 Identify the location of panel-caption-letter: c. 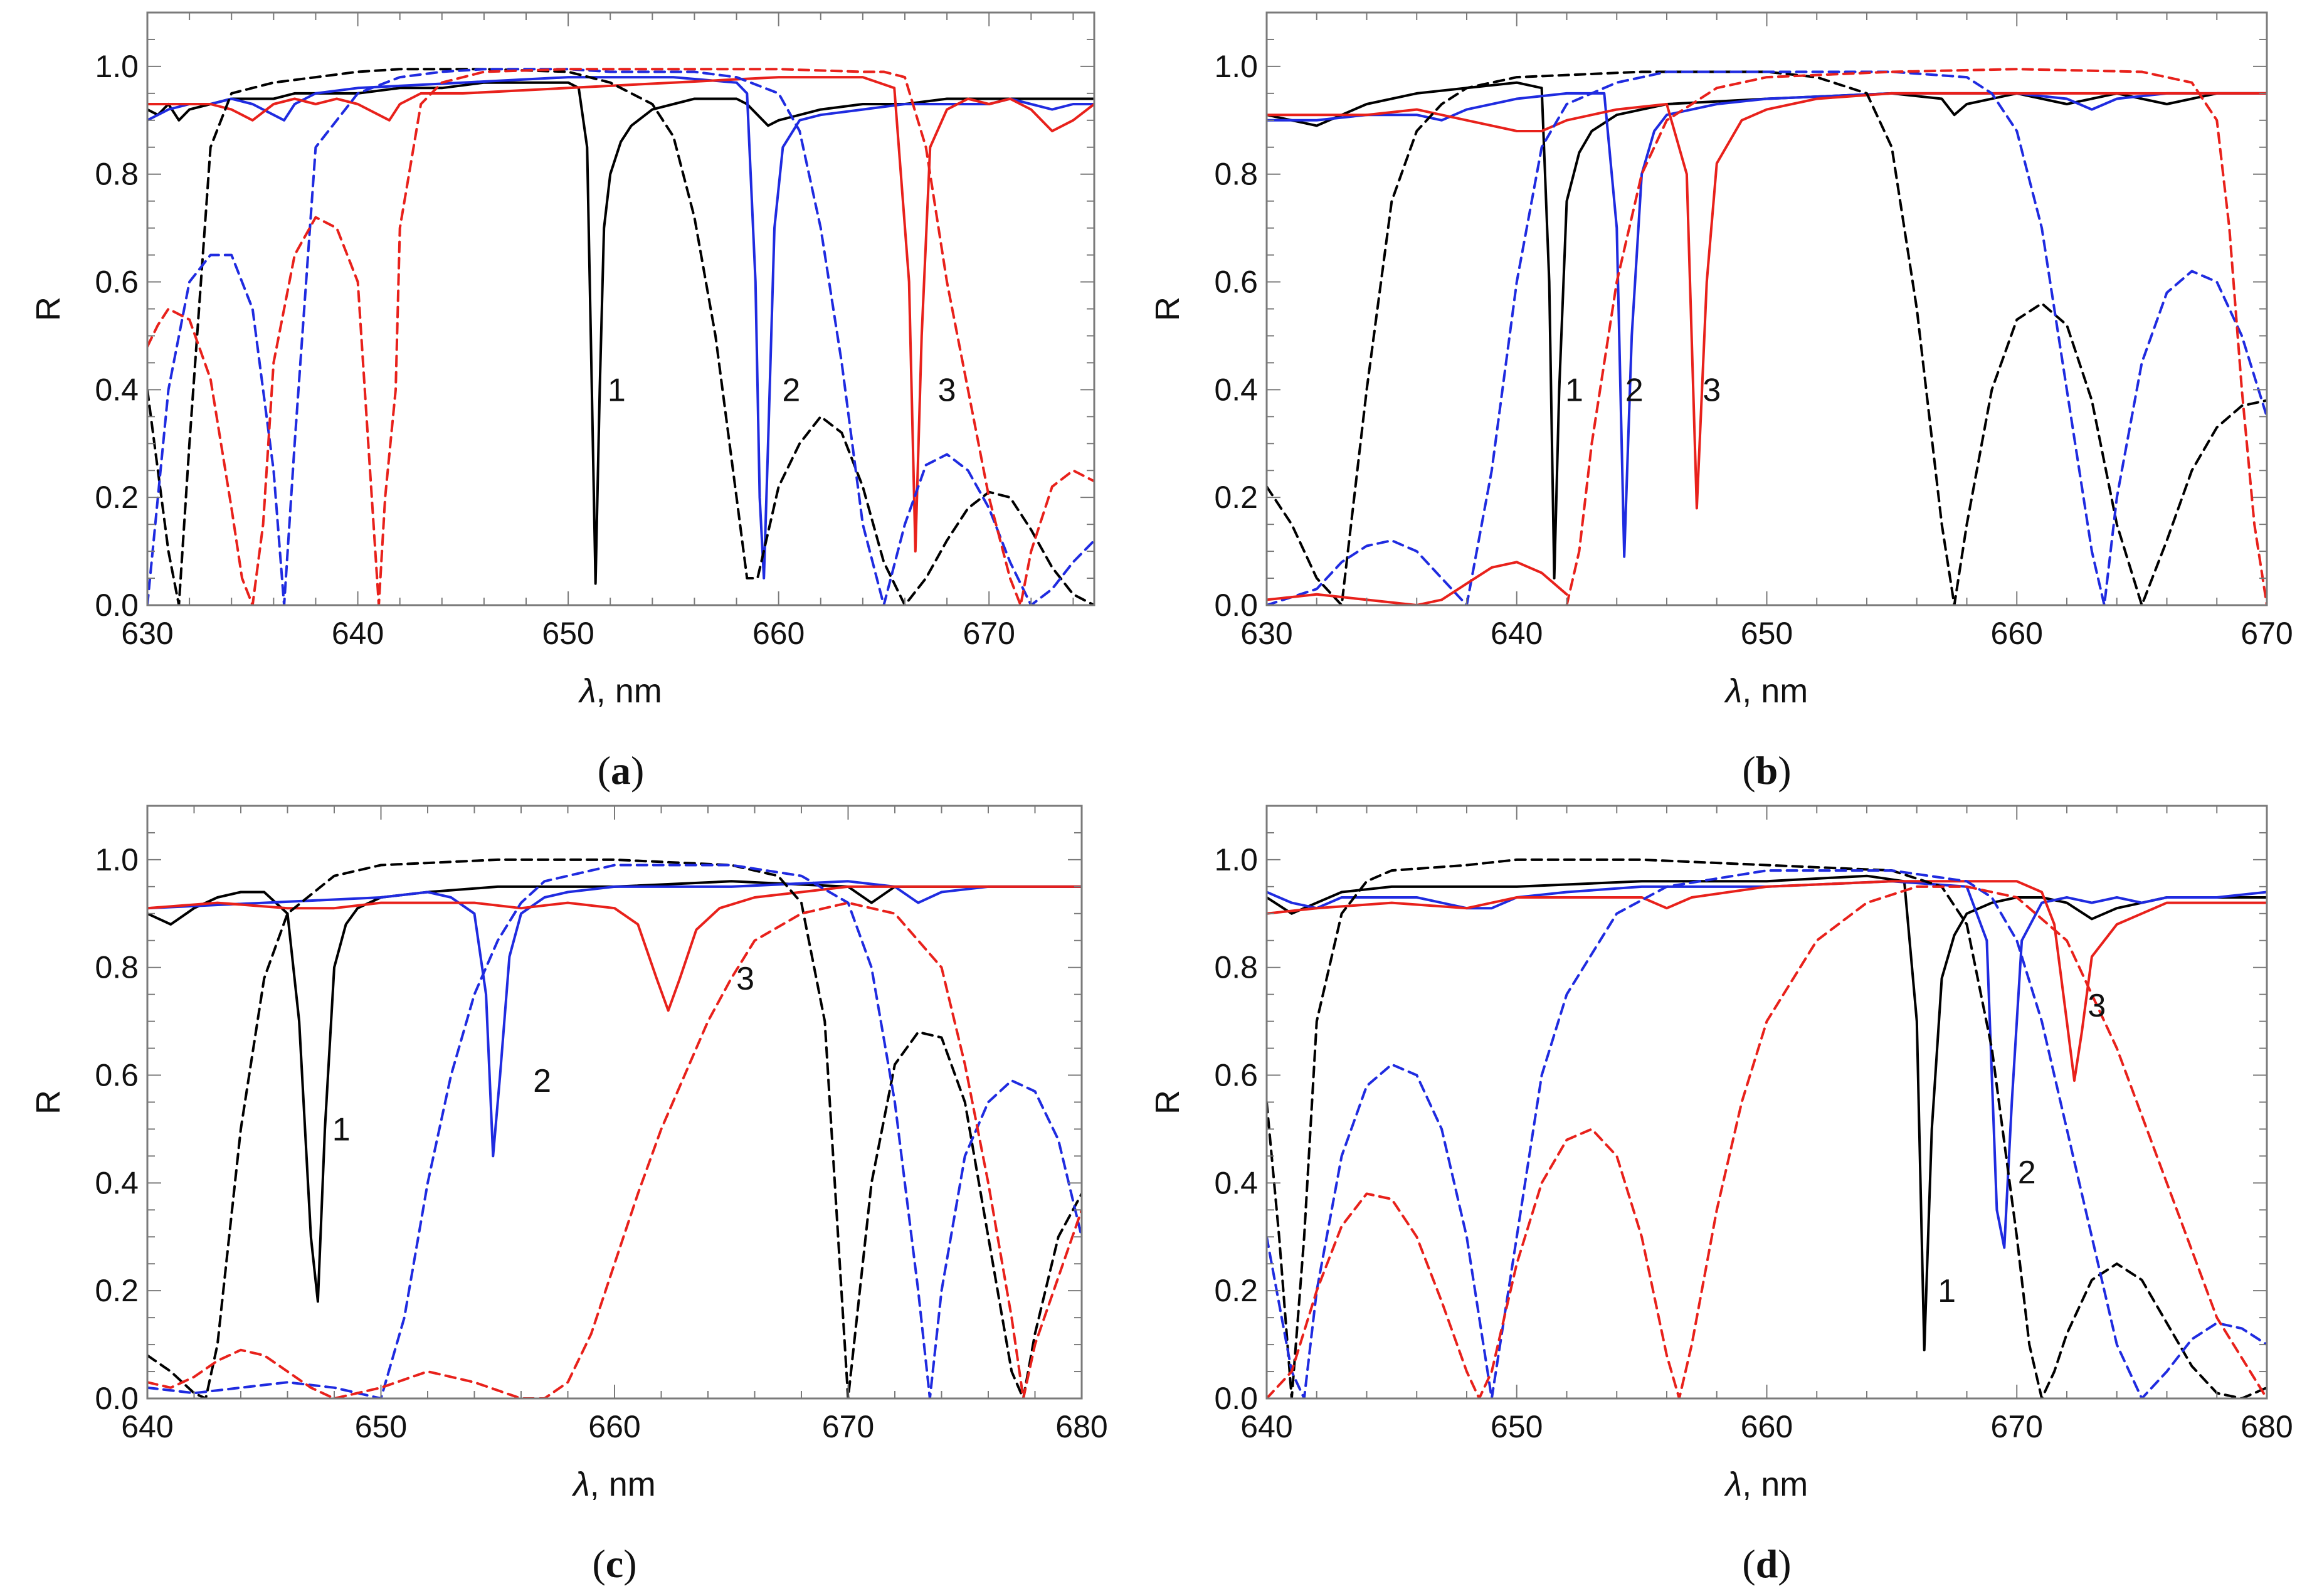
(614, 1563).